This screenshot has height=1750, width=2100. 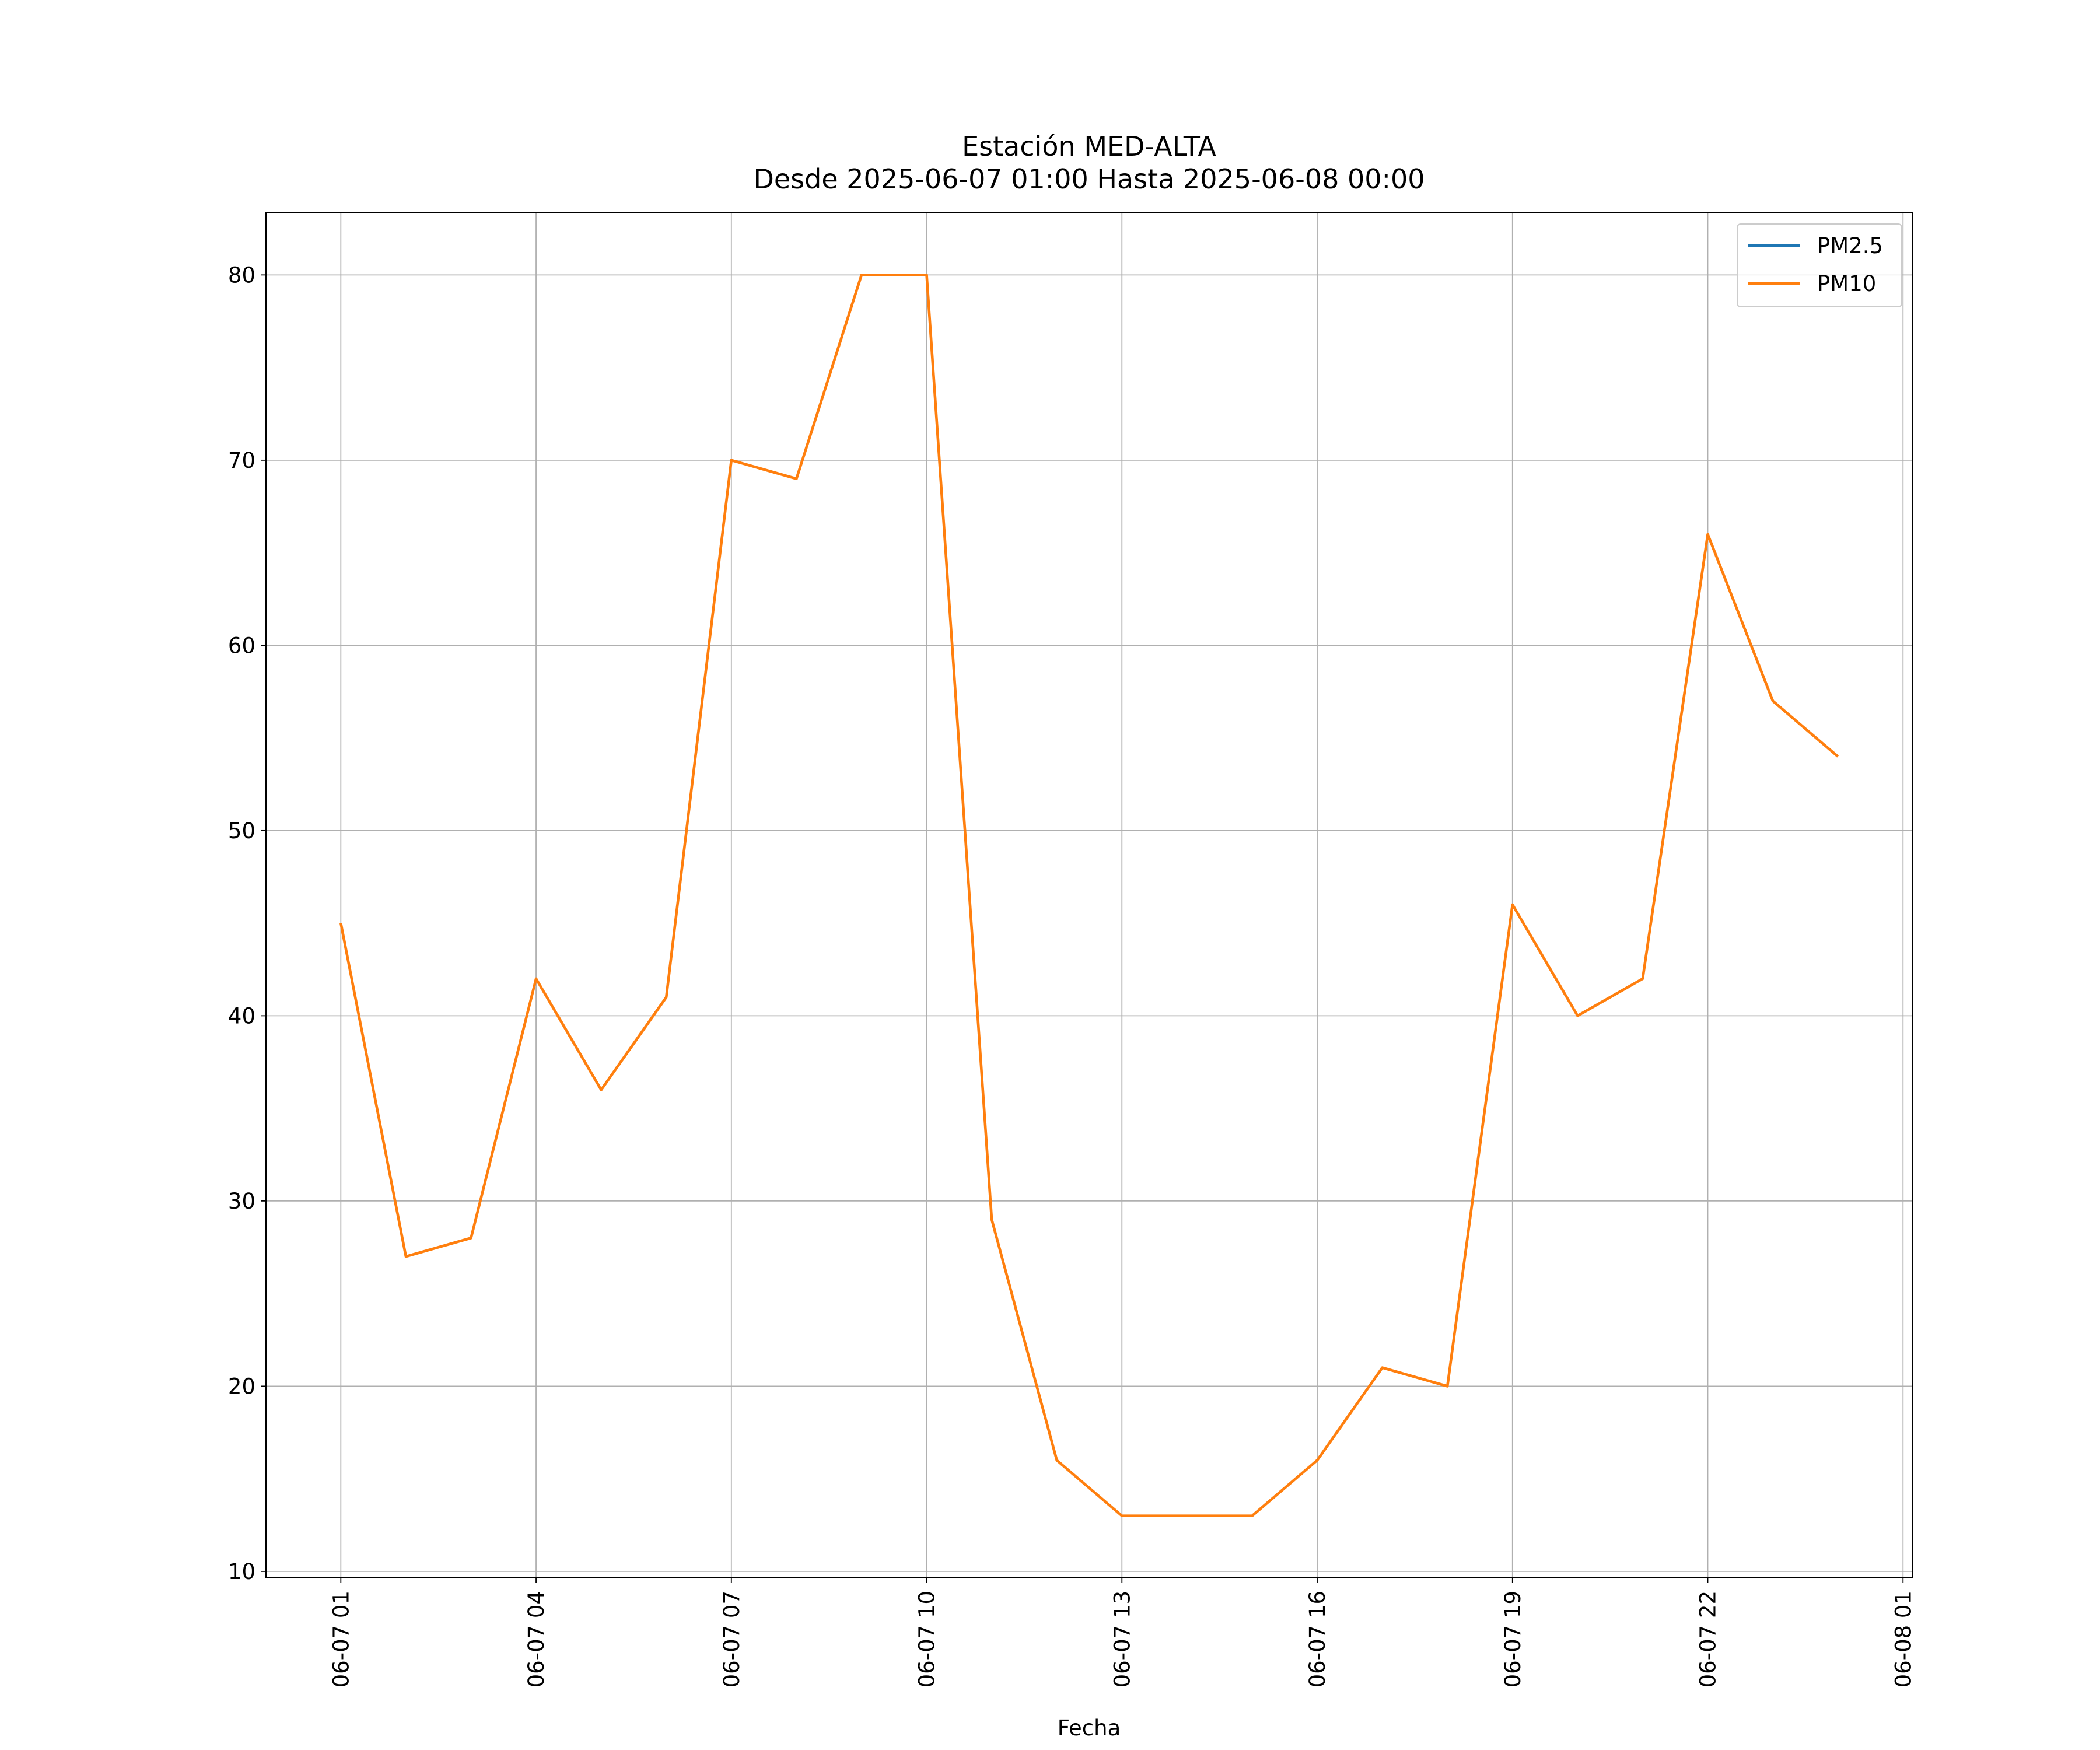 I want to click on y-tick-label: 80, so click(x=242, y=275).